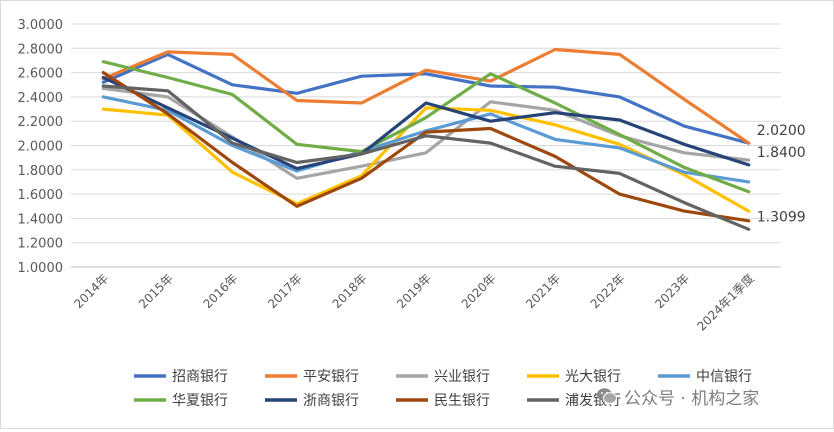 The image size is (834, 432). Describe the element at coordinates (781, 131) in the screenshot. I see `data-label: 2.0200` at that location.